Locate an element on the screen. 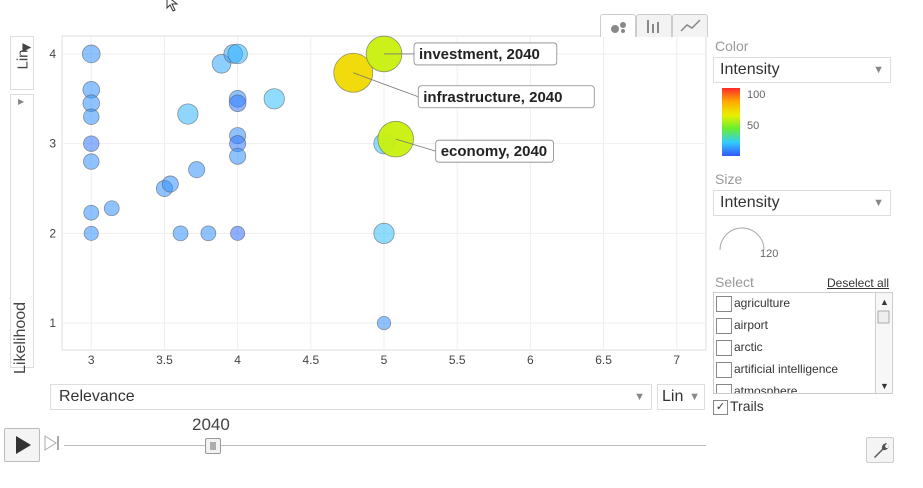 The height and width of the screenshot is (488, 923). y-tick-label: 2 is located at coordinates (52, 233).